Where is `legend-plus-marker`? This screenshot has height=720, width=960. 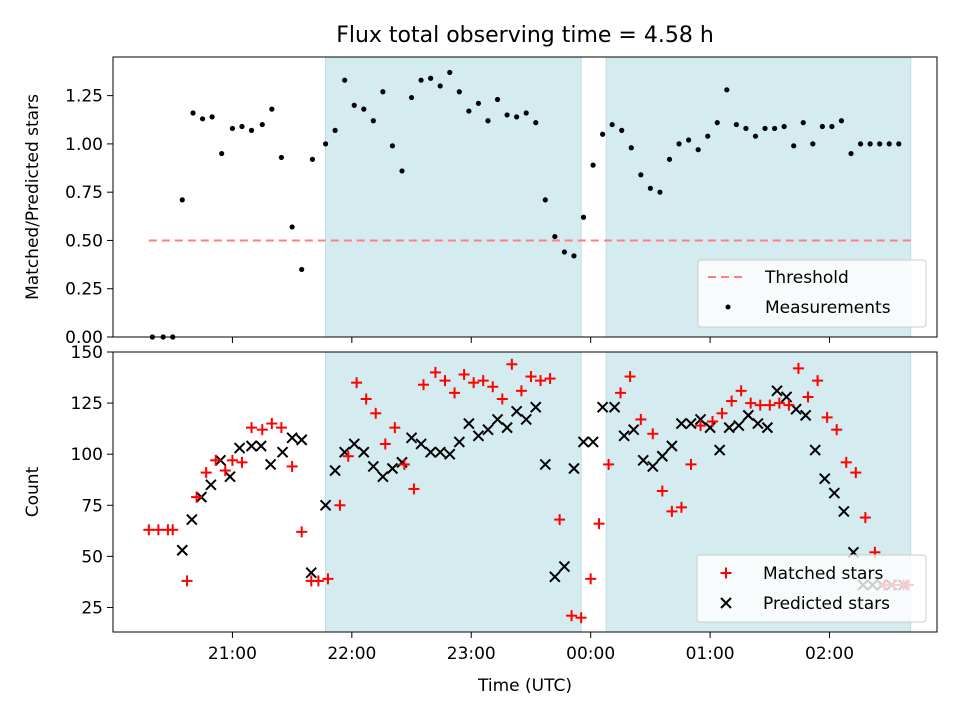
legend-plus-marker is located at coordinates (726, 573).